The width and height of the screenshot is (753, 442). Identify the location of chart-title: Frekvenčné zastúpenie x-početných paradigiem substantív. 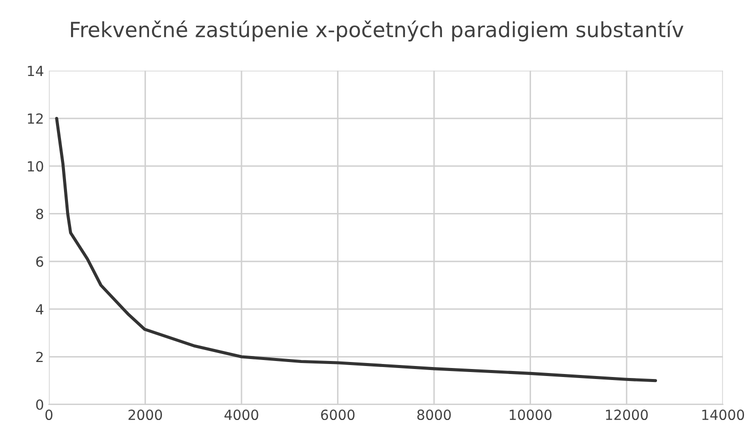
(377, 31).